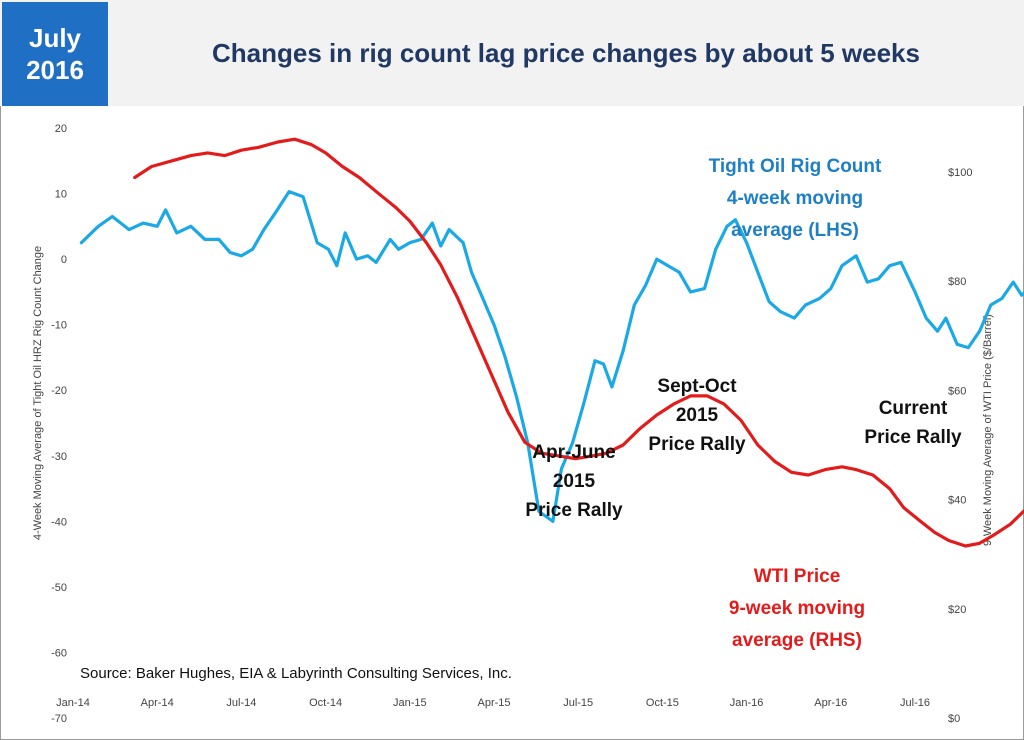  What do you see at coordinates (662, 703) in the screenshot?
I see `x-tick-label: Oct-15` at bounding box center [662, 703].